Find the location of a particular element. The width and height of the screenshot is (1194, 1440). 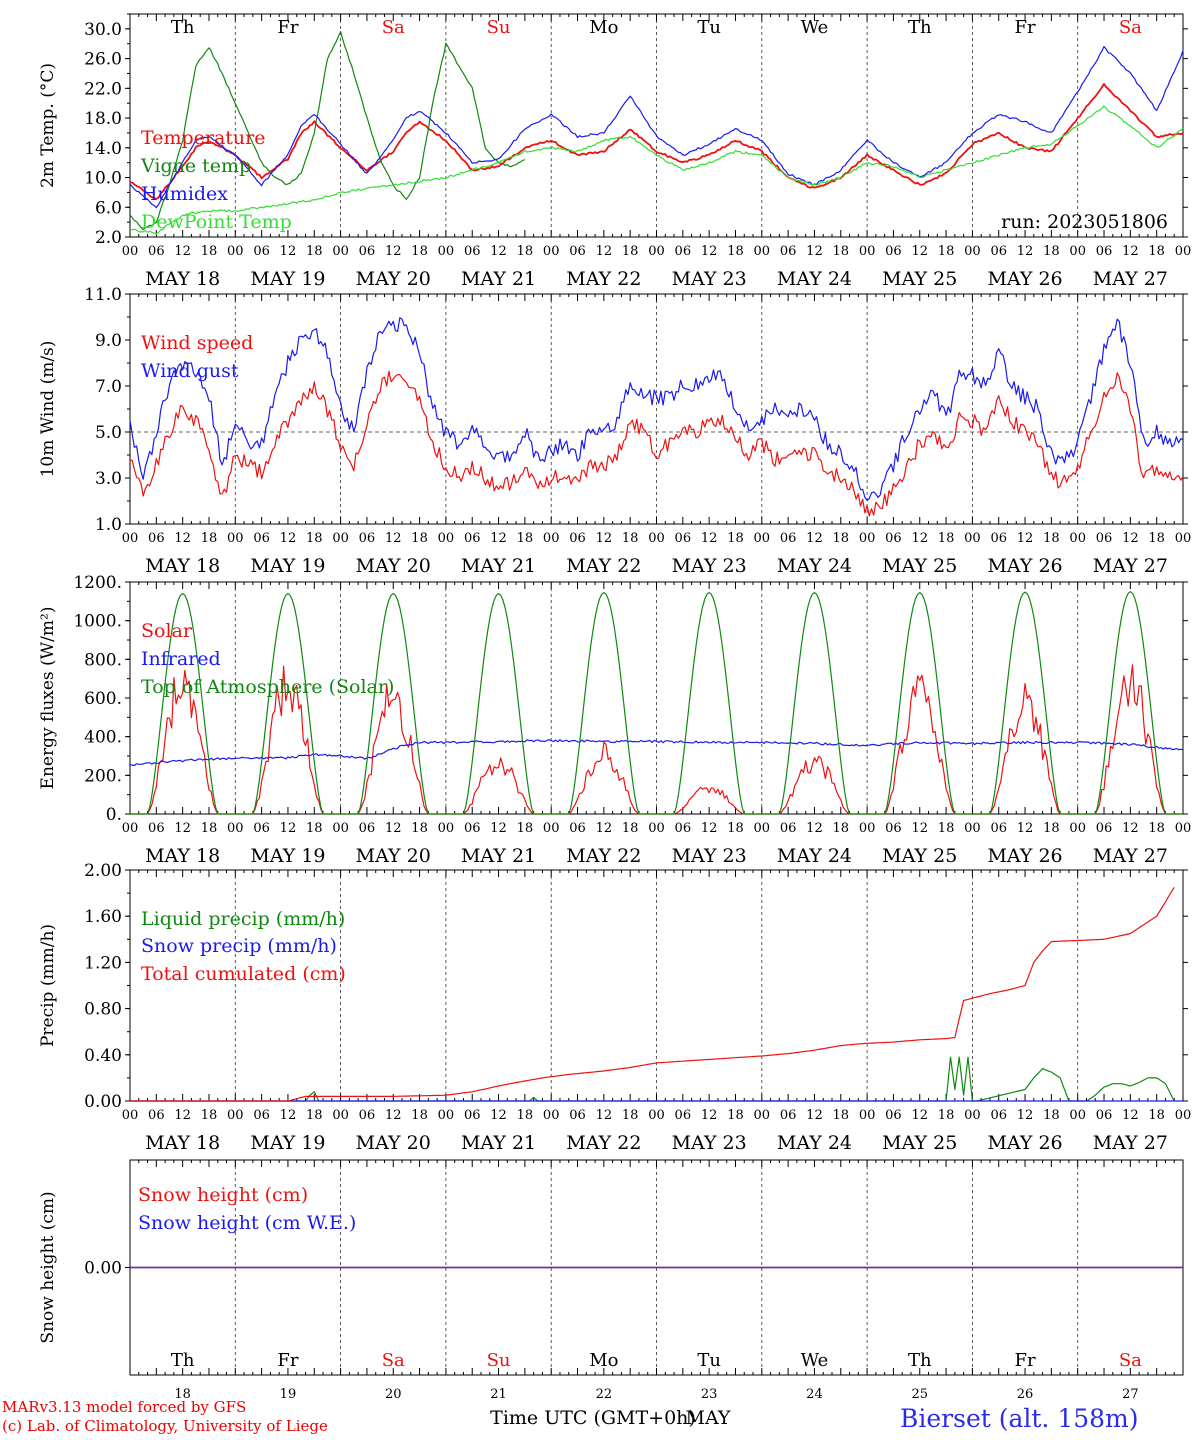

panel1-date-label: MAY 25 is located at coordinates (919, 279).